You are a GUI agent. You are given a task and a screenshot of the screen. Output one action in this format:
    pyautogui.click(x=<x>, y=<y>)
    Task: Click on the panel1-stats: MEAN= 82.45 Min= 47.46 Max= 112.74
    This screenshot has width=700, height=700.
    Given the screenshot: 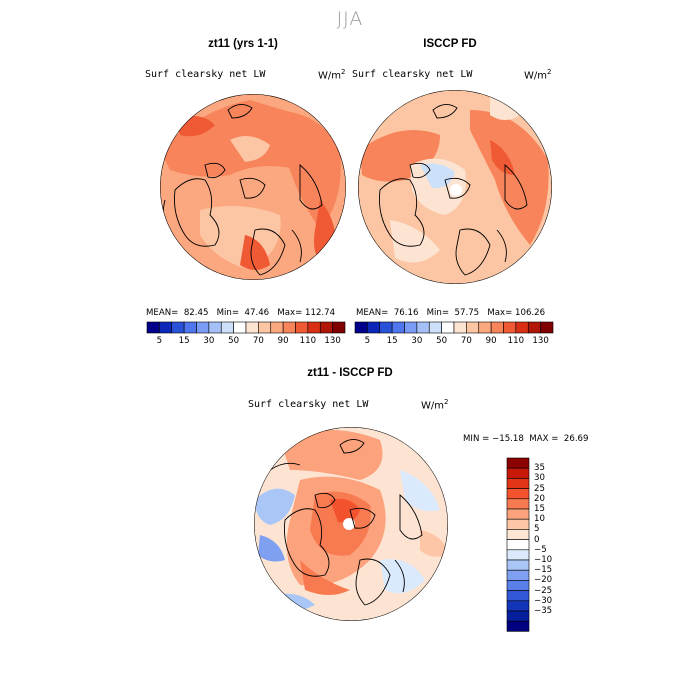 What is the action you would take?
    pyautogui.click(x=241, y=313)
    